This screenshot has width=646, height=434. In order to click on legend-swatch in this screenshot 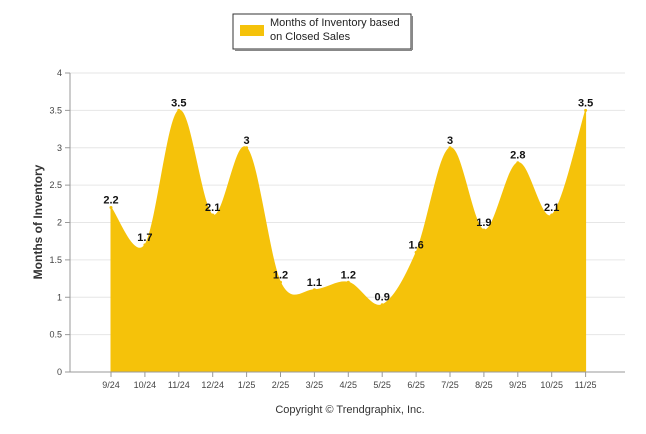, I will do `click(252, 30)`.